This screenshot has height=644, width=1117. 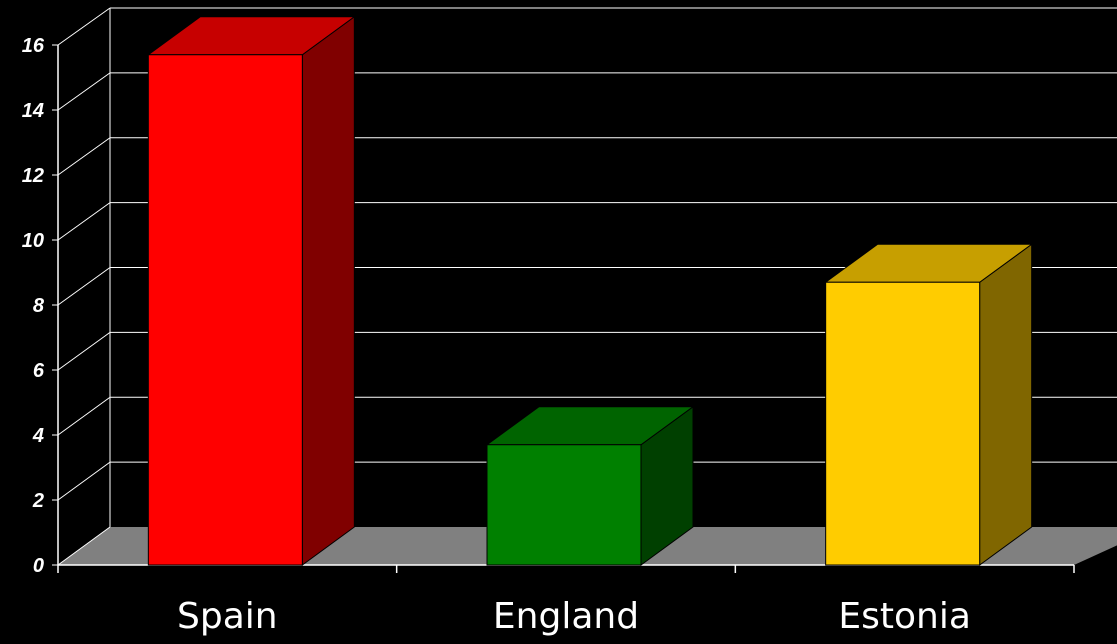 I want to click on y-tick-label: 2, so click(x=38, y=501).